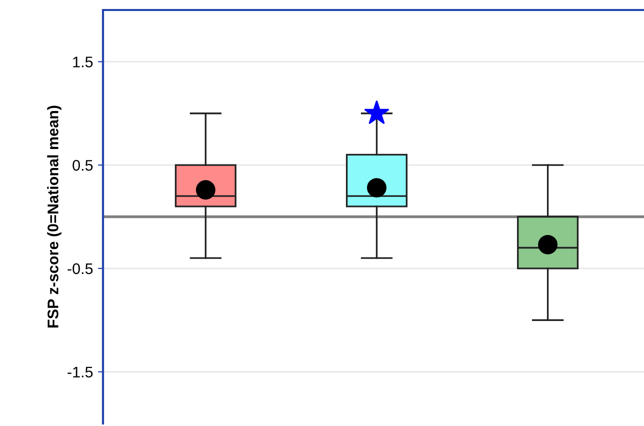 This screenshot has height=426, width=644. I want to click on y-tick-label: 0.5, so click(82, 165).